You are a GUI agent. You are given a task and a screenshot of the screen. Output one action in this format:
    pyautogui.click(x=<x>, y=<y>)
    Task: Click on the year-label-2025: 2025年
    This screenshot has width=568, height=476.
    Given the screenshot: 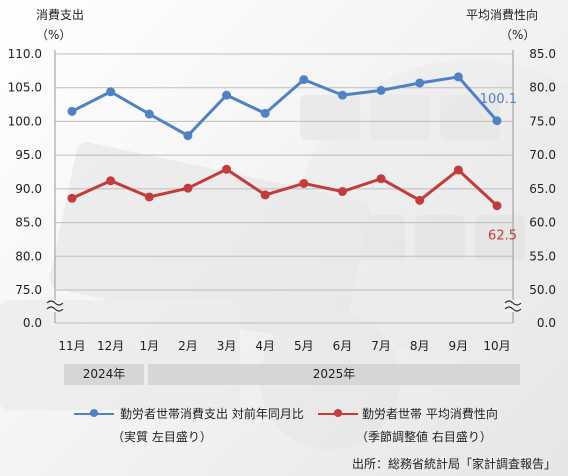 What is the action you would take?
    pyautogui.click(x=334, y=374)
    